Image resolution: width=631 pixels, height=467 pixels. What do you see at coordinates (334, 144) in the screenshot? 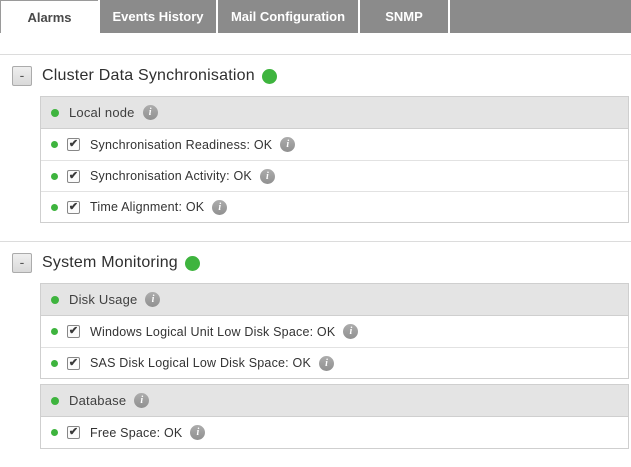
I see `alarm-row-synchronisation-readiness: ✔ Synchronisation Readiness: OK i` at bounding box center [334, 144].